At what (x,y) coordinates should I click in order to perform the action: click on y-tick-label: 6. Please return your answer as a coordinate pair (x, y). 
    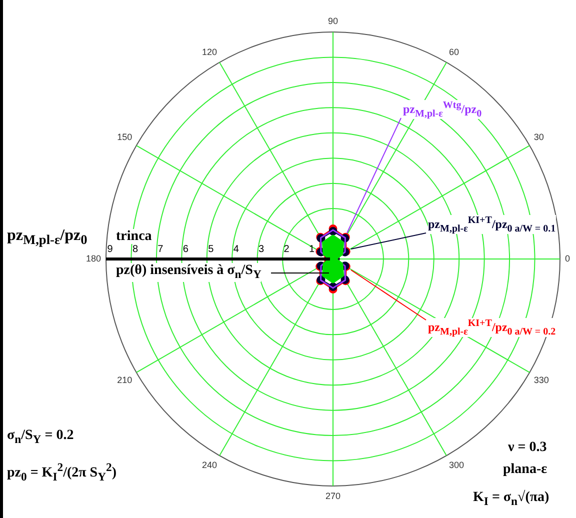
    Looking at the image, I should click on (185, 249).